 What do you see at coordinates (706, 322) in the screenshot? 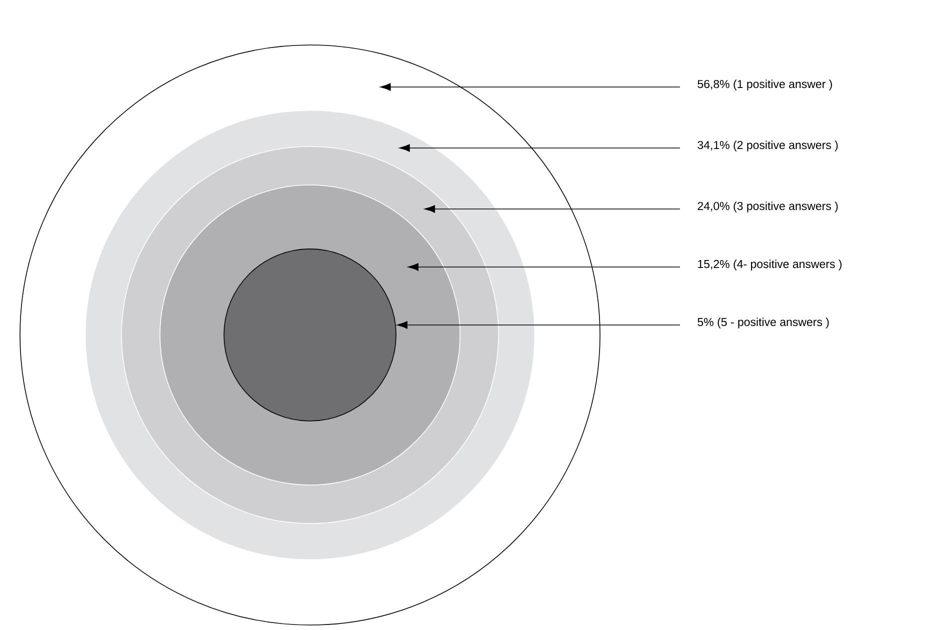
I see `data-label: 5%` at bounding box center [706, 322].